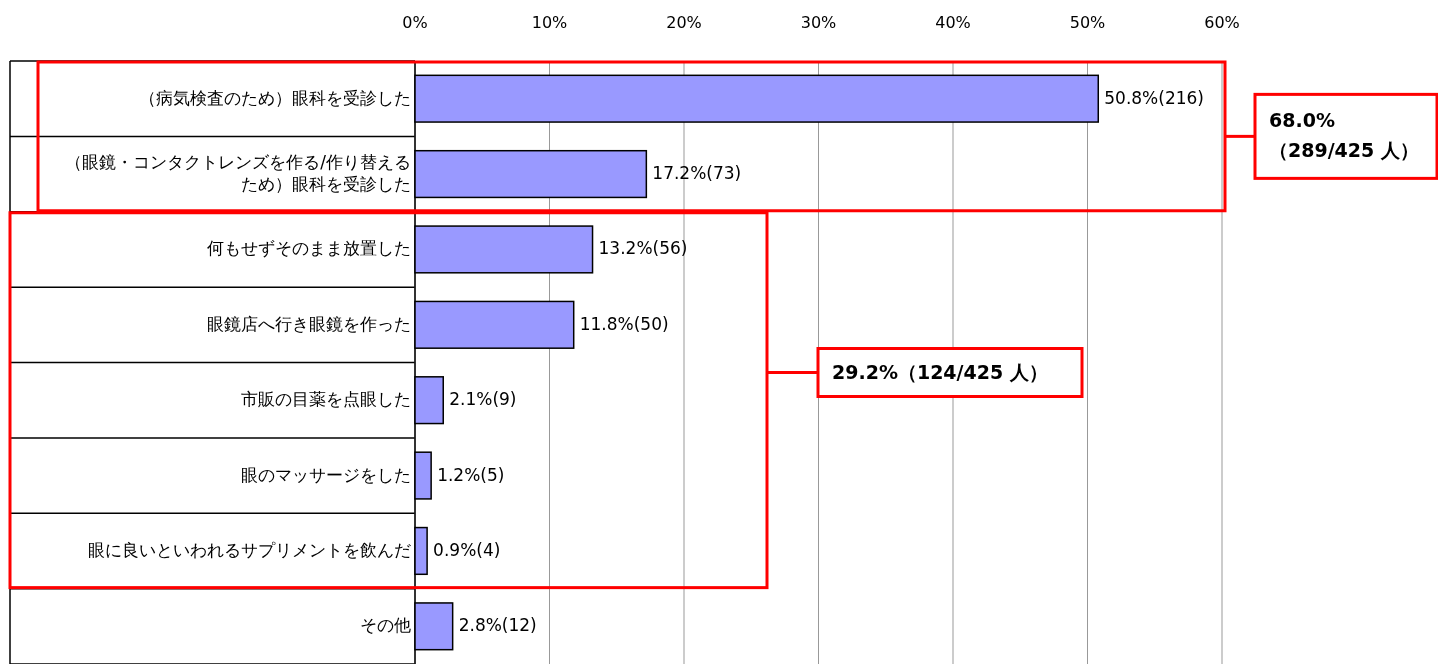 Image resolution: width=1446 pixels, height=664 pixels. I want to click on y-tick-label: （病気検査のため）眼科を受診した, so click(275, 97).